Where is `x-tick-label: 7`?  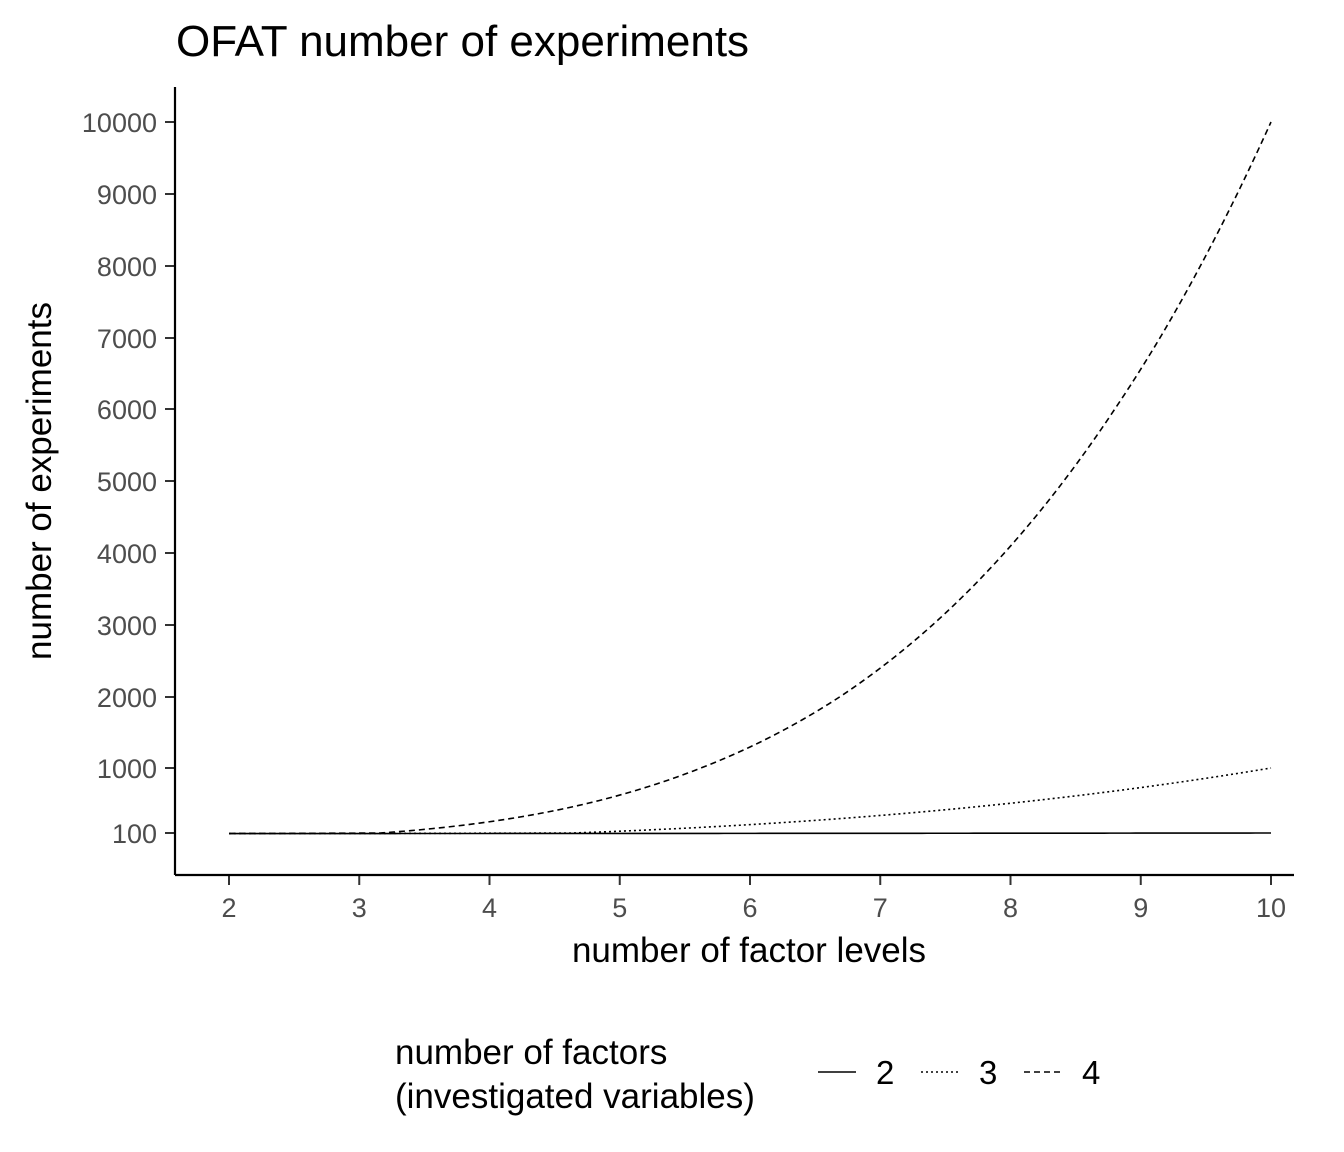 x-tick-label: 7 is located at coordinates (880, 908).